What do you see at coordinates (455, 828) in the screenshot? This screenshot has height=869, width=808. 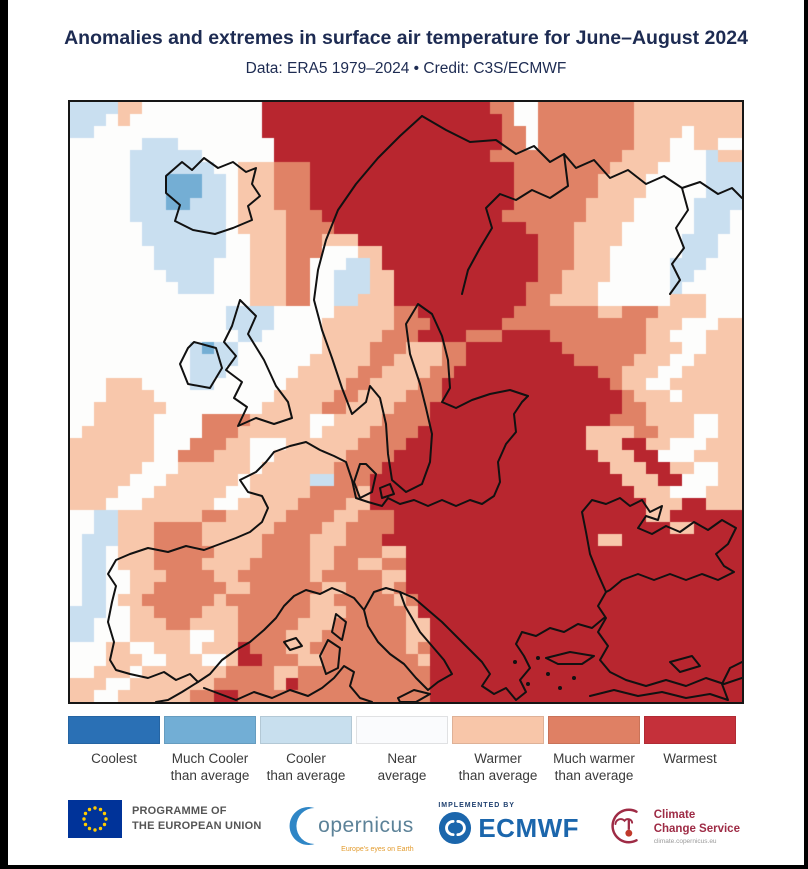 I see `ecmwf-globe-icon` at bounding box center [455, 828].